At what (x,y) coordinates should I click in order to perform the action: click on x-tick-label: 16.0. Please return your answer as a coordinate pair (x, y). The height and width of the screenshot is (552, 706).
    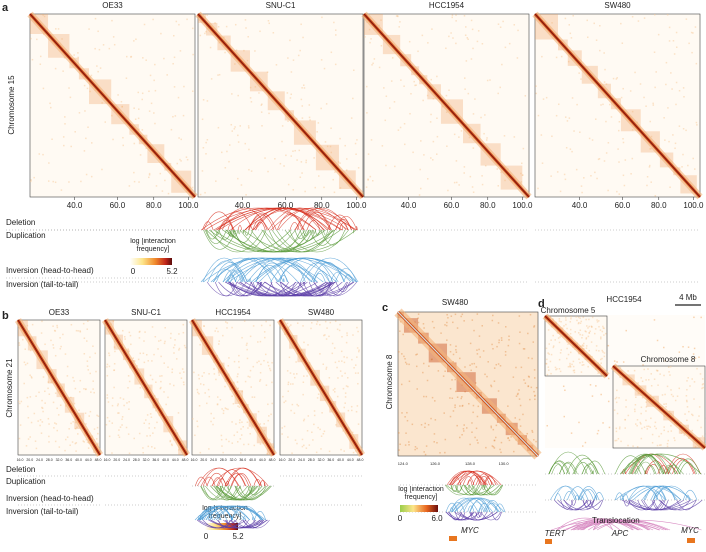
    Looking at the image, I should click on (194, 460).